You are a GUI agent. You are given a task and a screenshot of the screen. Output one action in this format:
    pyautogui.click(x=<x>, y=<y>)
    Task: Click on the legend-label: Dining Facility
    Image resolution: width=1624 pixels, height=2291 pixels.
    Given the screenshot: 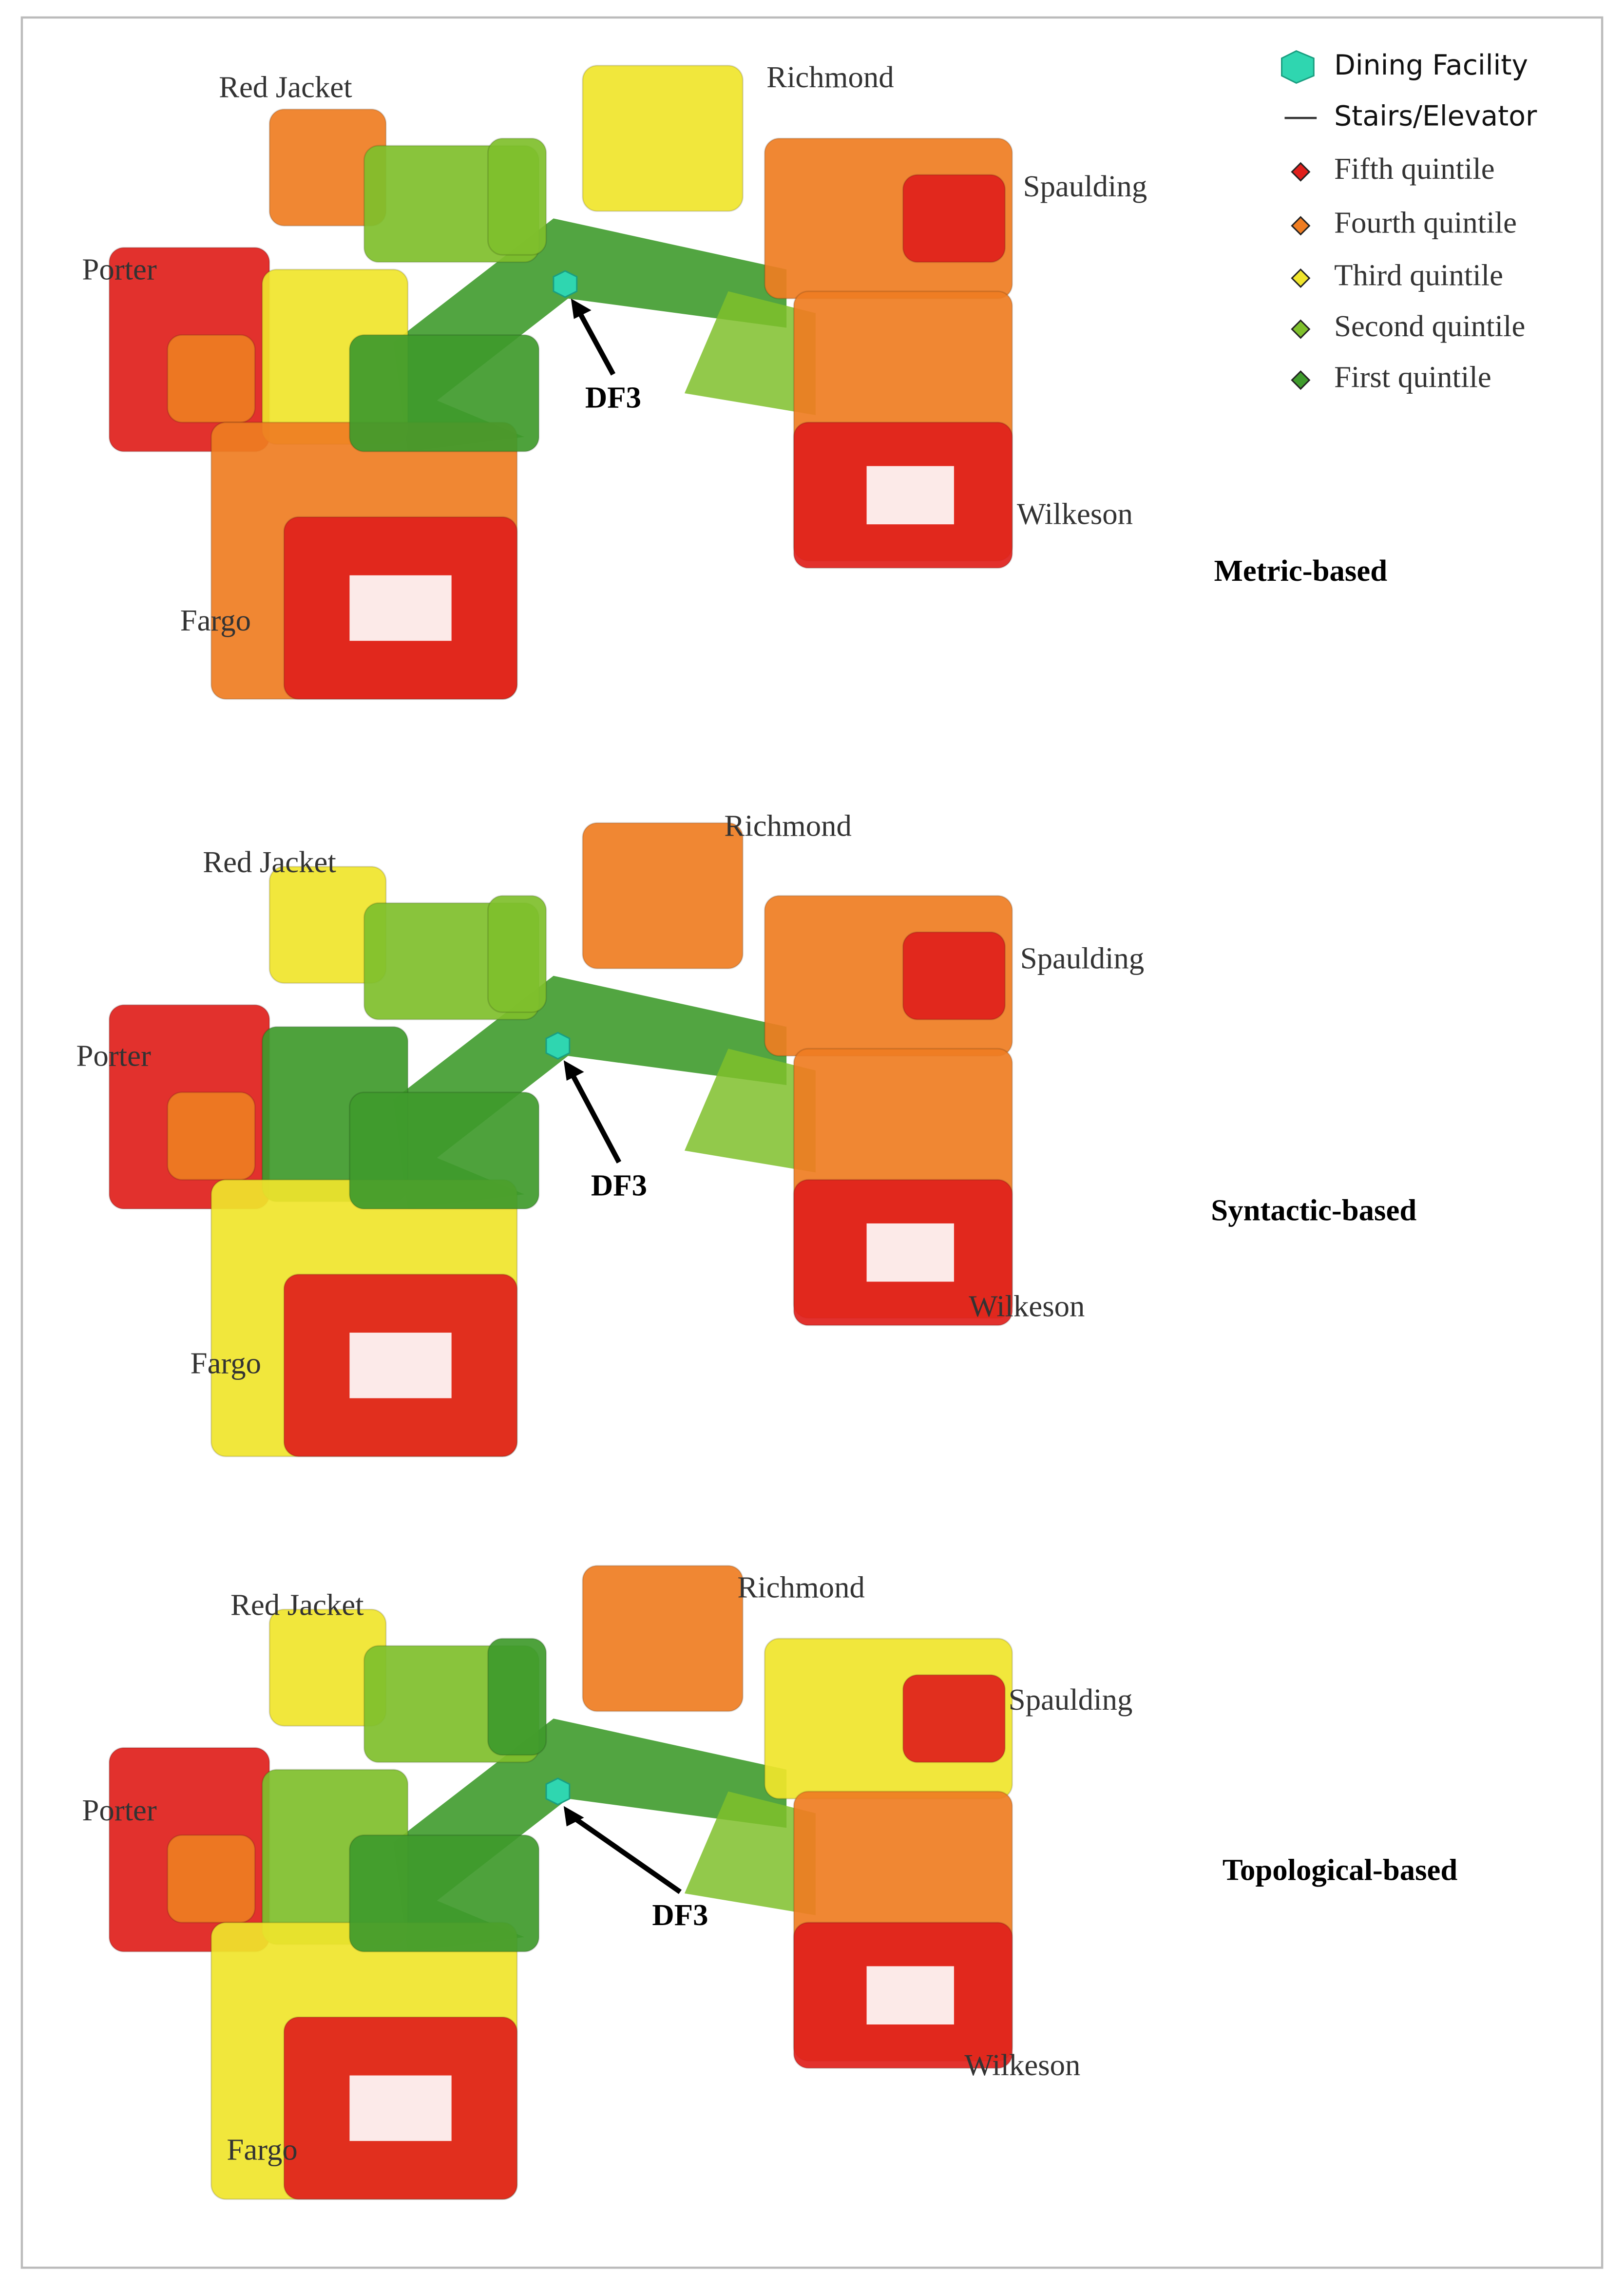 What is the action you would take?
    pyautogui.click(x=1431, y=65)
    